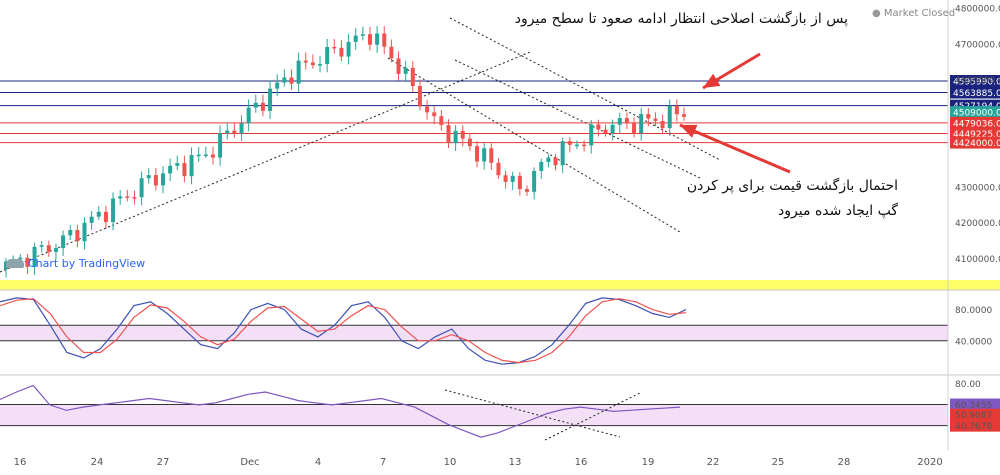 This screenshot has height=475, width=1000. Describe the element at coordinates (15, 263) in the screenshot. I see `tradingview-cloud-icon` at that location.